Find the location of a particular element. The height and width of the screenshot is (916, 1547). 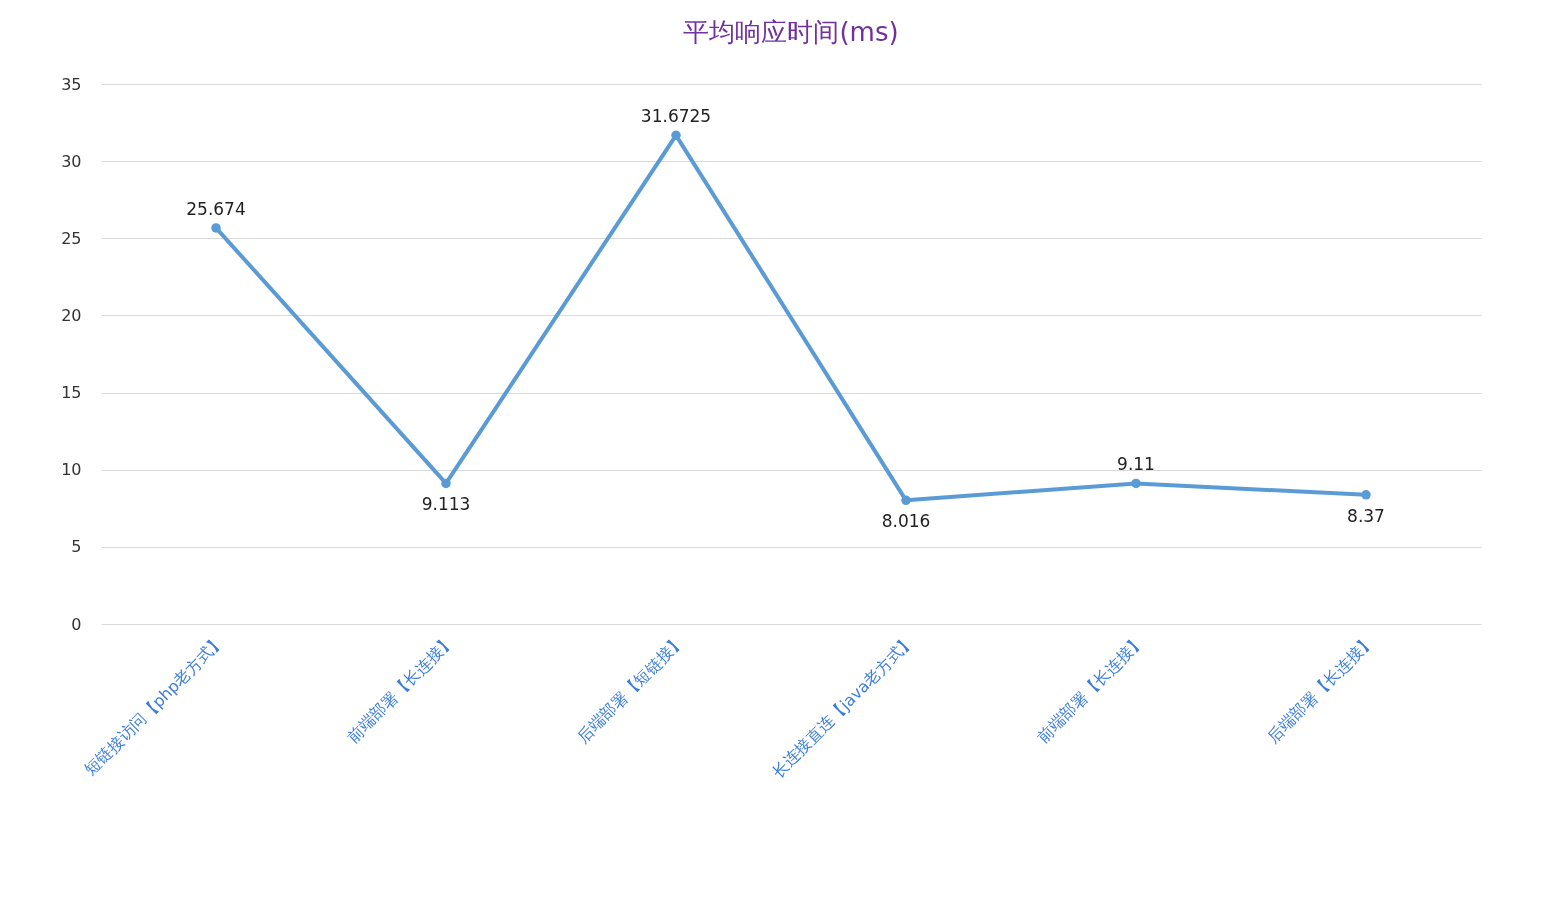

x-tick-label: 后端部署【短链接】 is located at coordinates (631, 689).